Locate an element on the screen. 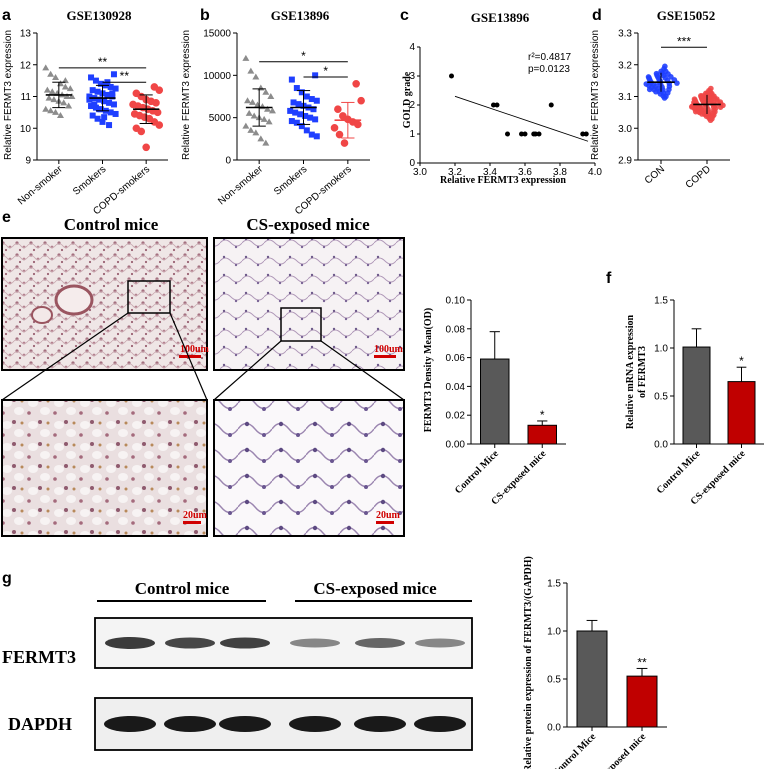 This screenshot has width=784, height=769. y-tick-label: 3.2 is located at coordinates (625, 65).